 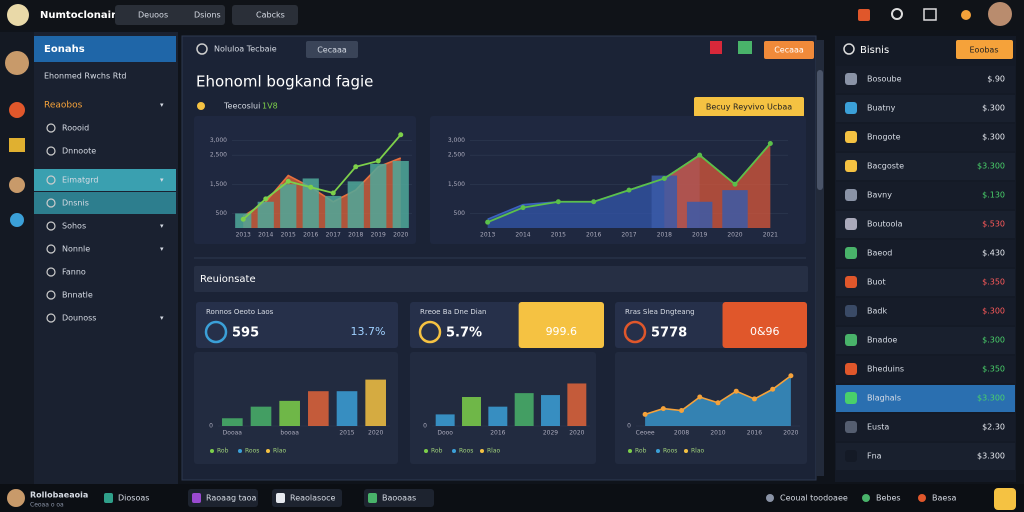 I want to click on selected-item, so click(x=105, y=203).